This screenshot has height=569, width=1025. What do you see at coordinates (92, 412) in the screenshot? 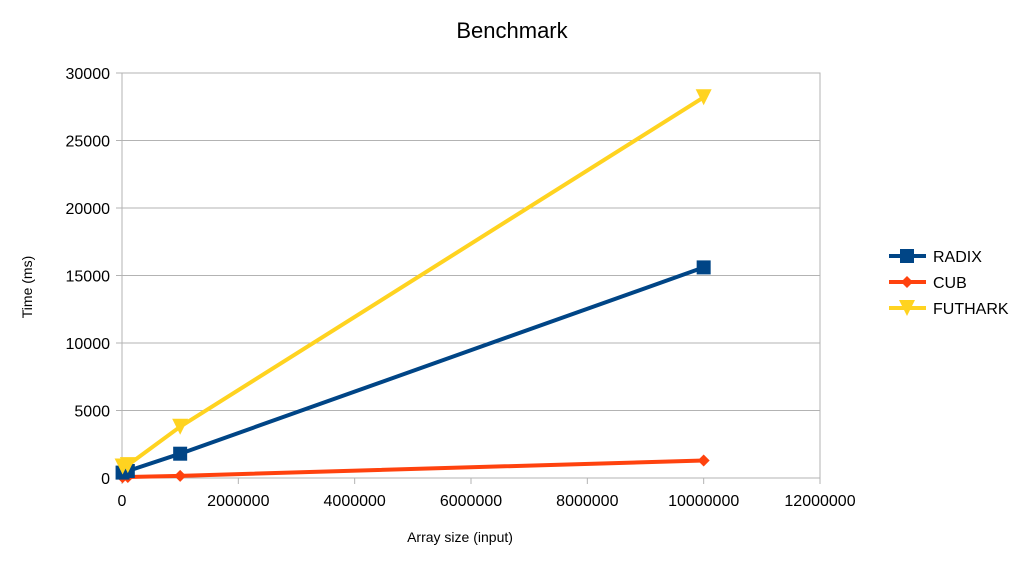
I see `y-tick-label: 5000` at bounding box center [92, 412].